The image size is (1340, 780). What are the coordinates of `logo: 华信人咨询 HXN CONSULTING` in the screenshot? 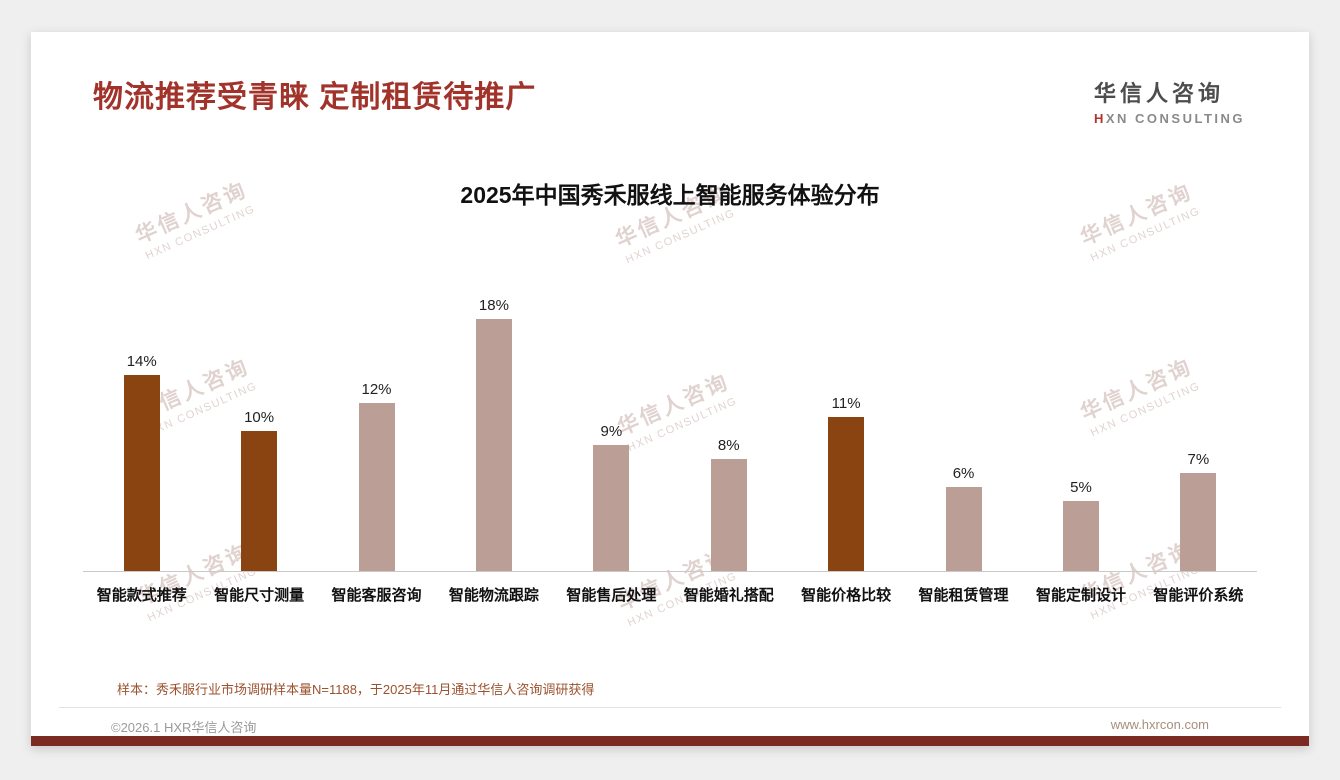 It's located at (1169, 101).